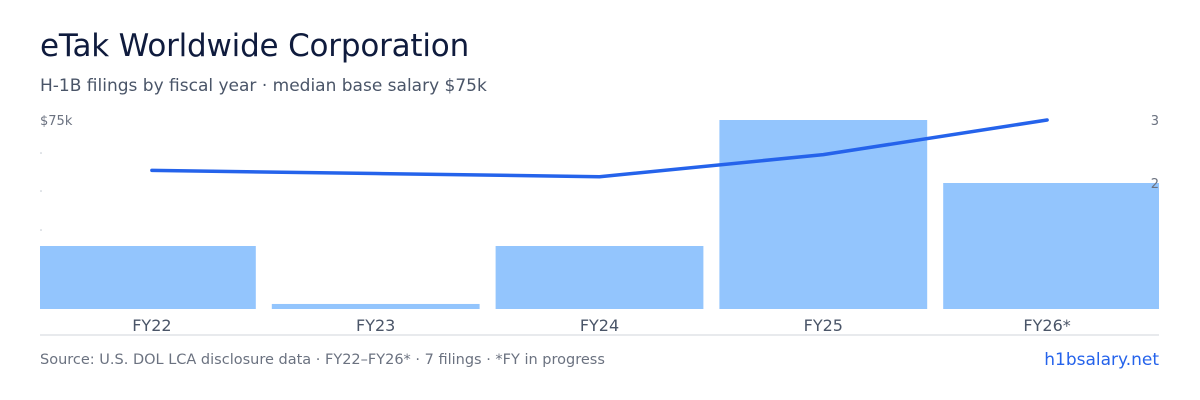  What do you see at coordinates (255, 46) in the screenshot?
I see `chart-title: eTak Worldwide Corporation` at bounding box center [255, 46].